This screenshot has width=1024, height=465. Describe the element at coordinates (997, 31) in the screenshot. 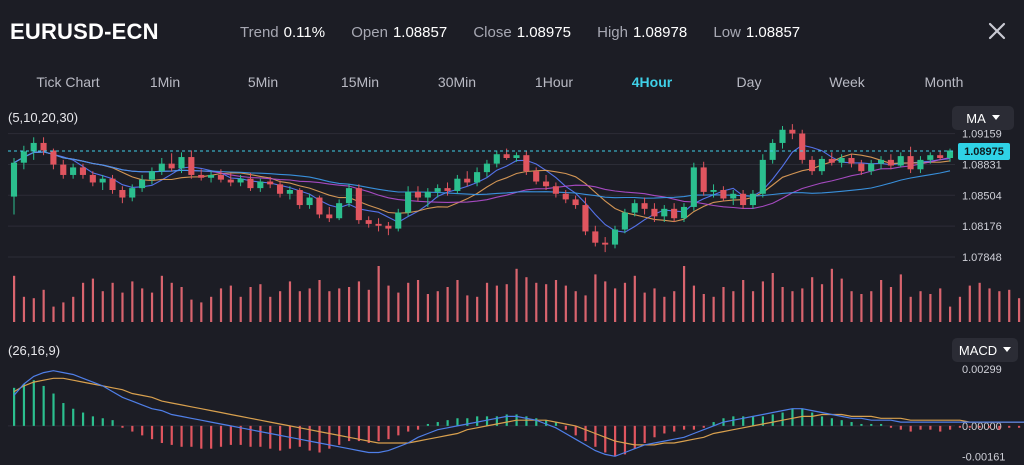

I see `close-icon` at that location.